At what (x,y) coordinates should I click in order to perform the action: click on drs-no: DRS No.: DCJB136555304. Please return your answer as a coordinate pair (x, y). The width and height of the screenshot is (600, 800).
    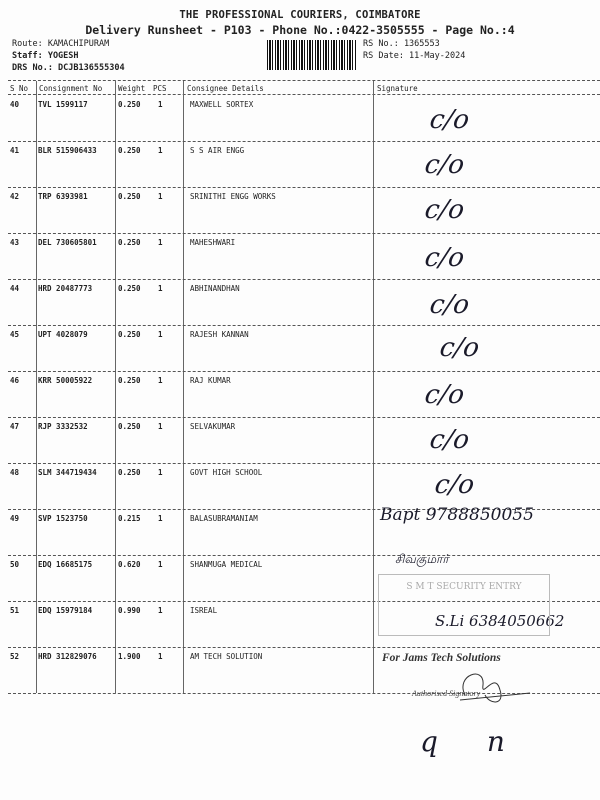
    Looking at the image, I should click on (68, 68).